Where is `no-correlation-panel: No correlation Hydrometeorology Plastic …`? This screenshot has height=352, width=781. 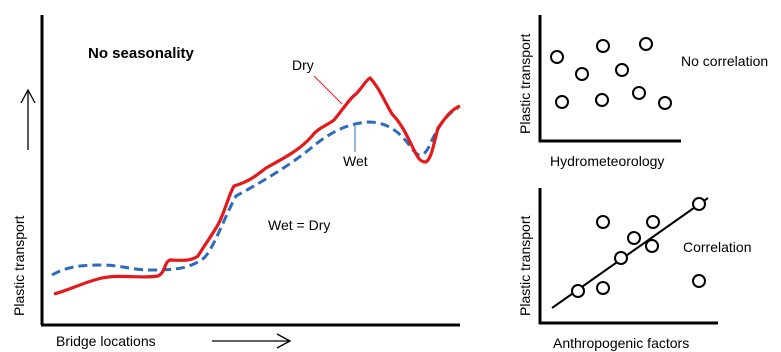 no-correlation-panel: No correlation Hydrometeorology Plastic … is located at coordinates (642, 92).